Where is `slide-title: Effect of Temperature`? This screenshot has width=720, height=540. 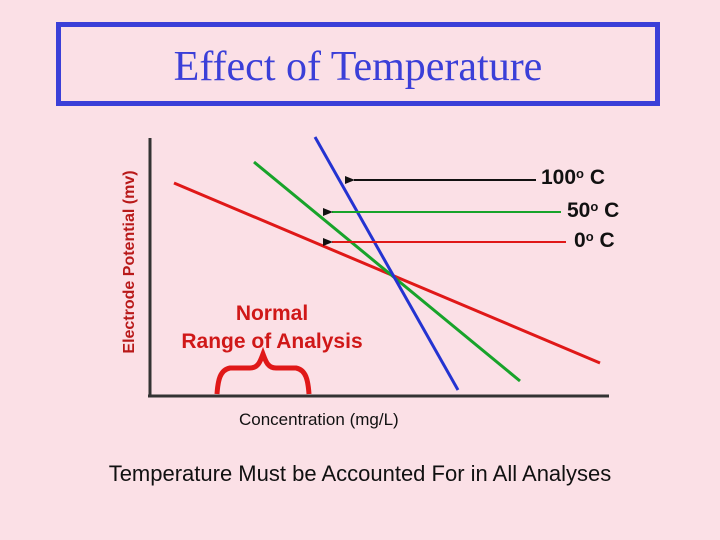 slide-title: Effect of Temperature is located at coordinates (358, 67).